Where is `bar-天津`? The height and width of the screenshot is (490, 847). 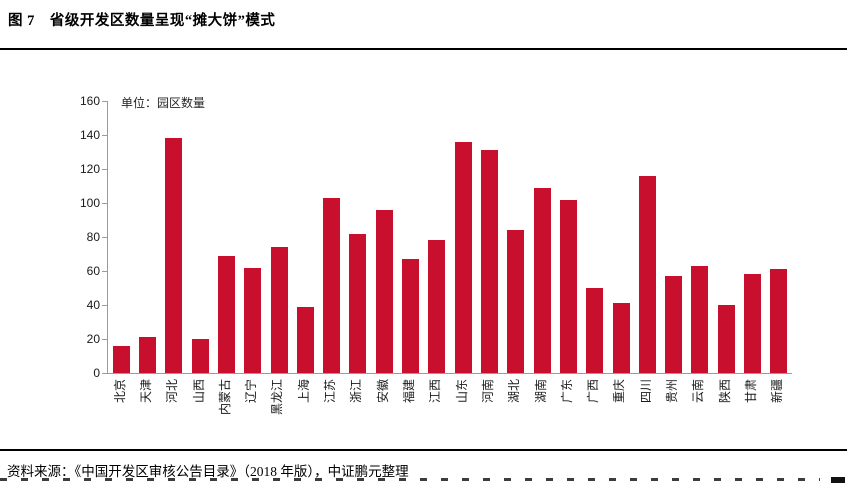
bar-天津 is located at coordinates (147, 355).